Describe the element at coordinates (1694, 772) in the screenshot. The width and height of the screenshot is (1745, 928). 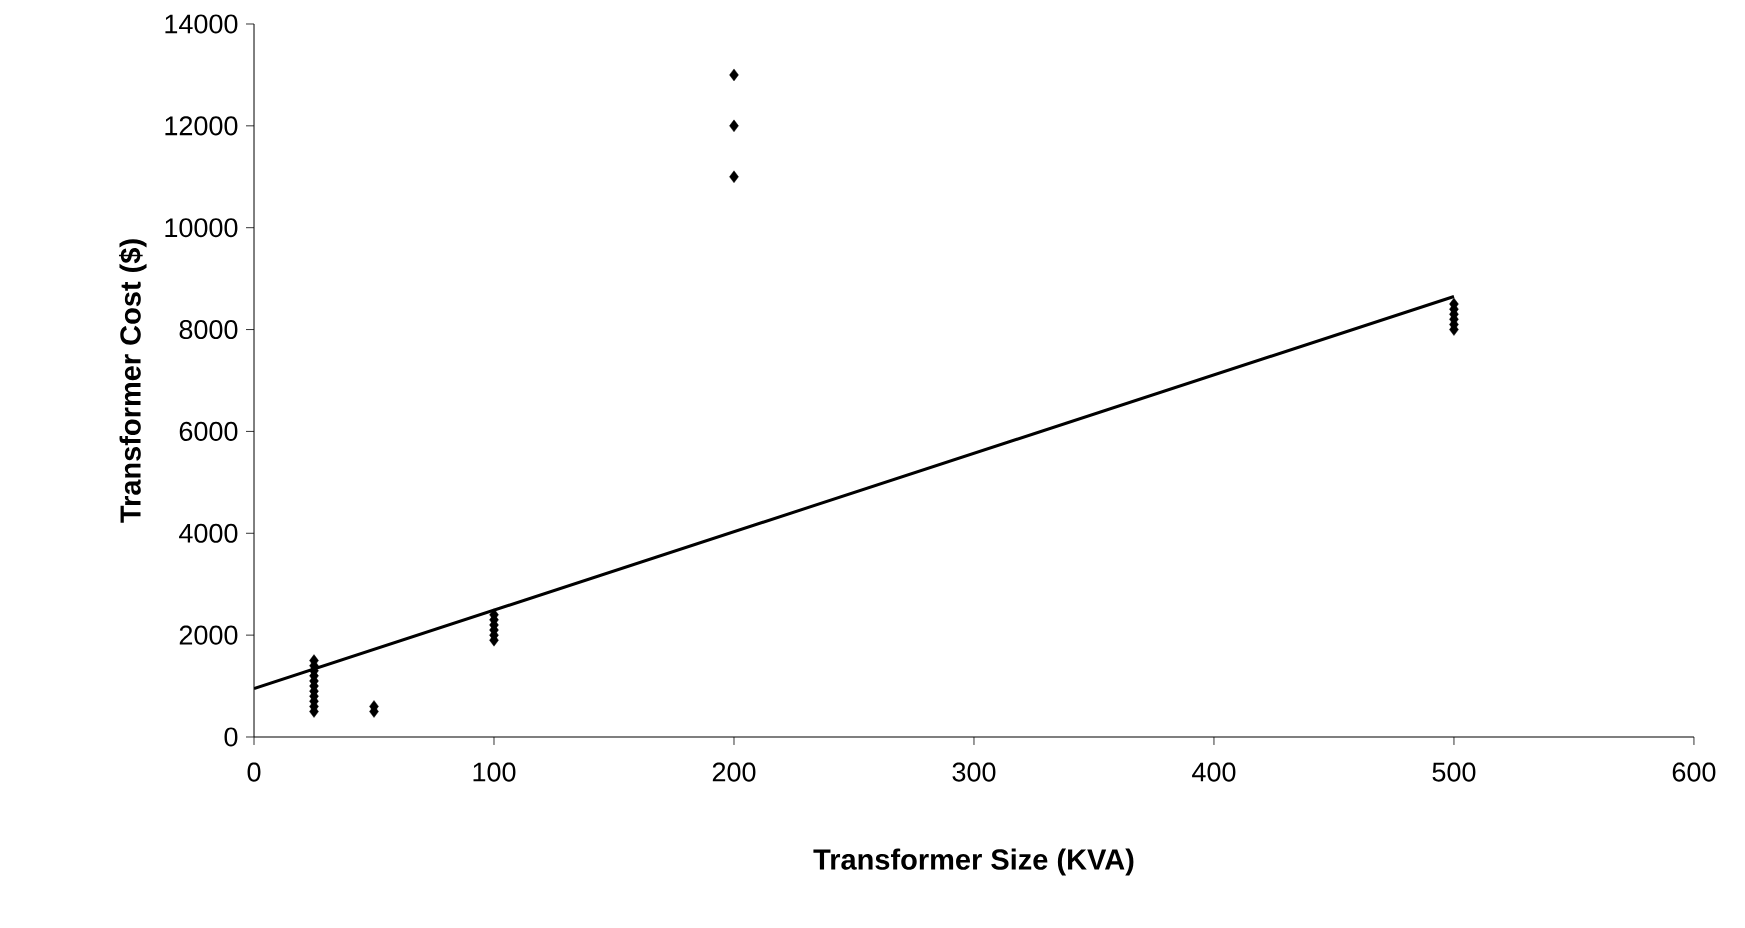
I see `x-tick-label: 600` at that location.